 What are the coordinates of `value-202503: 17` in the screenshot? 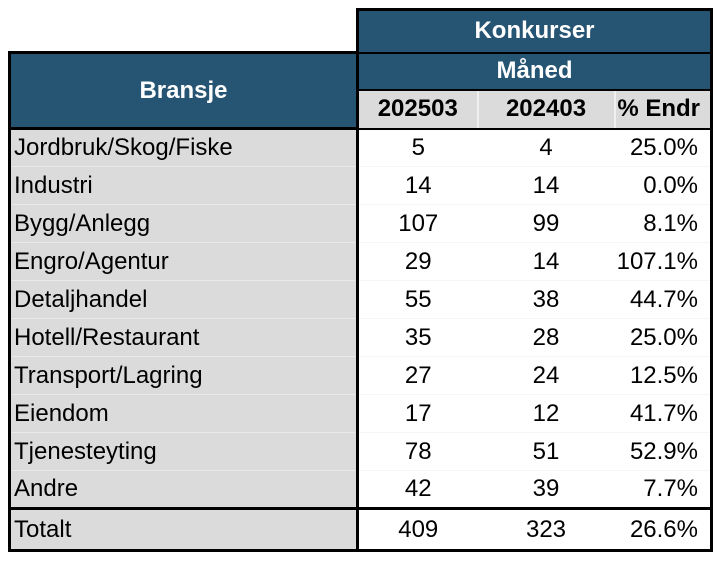 It's located at (417, 413).